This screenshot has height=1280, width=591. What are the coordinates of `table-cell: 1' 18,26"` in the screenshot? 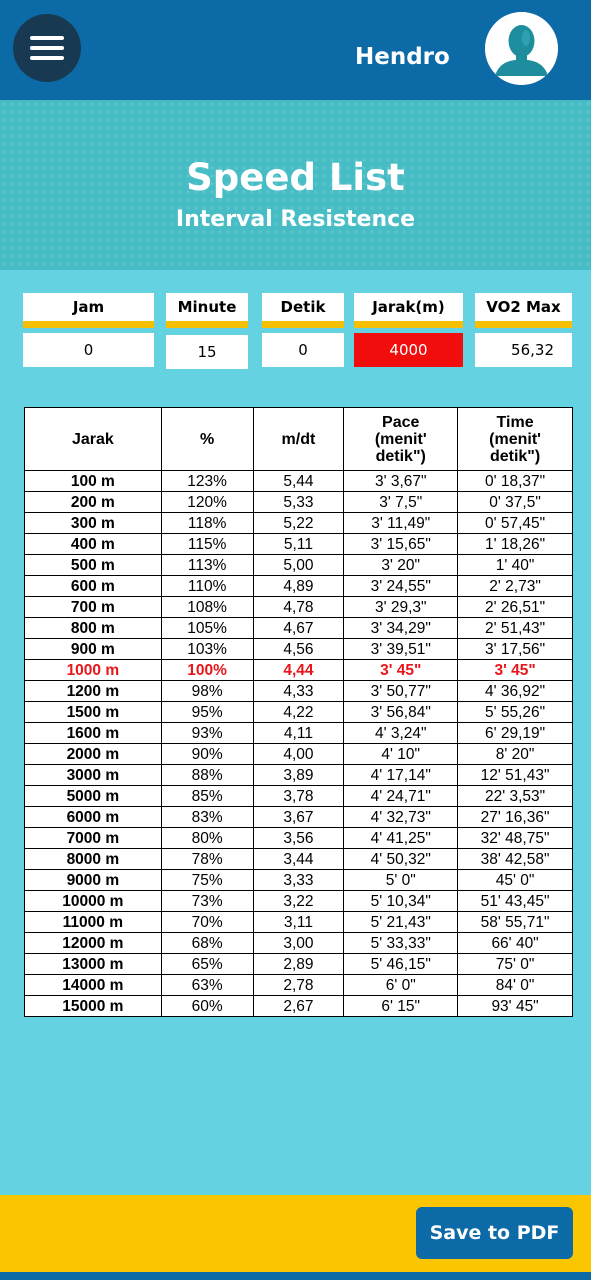 It's located at (515, 544).